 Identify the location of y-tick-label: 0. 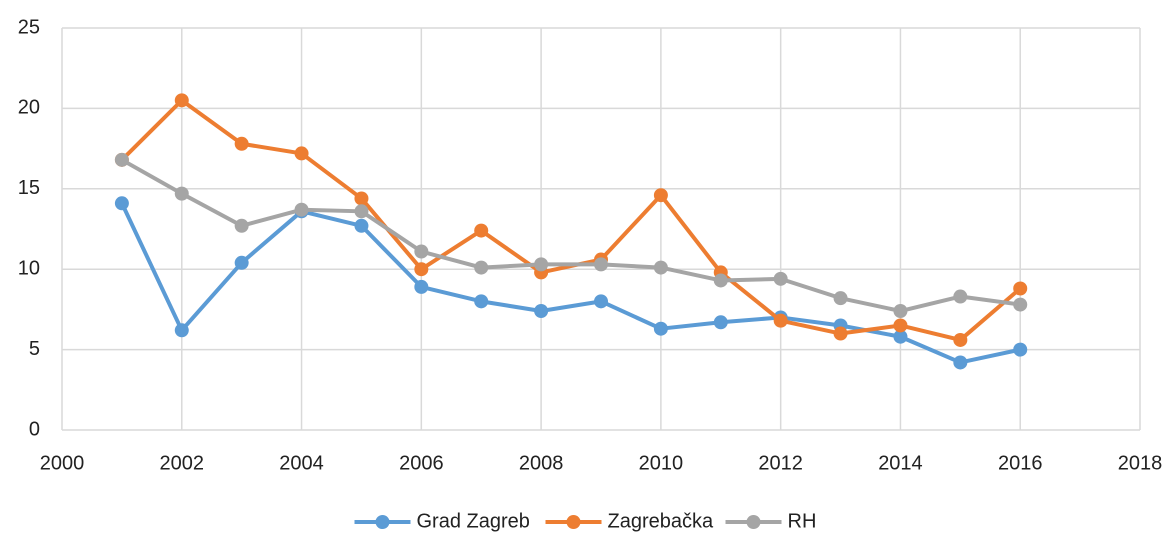
(34, 429).